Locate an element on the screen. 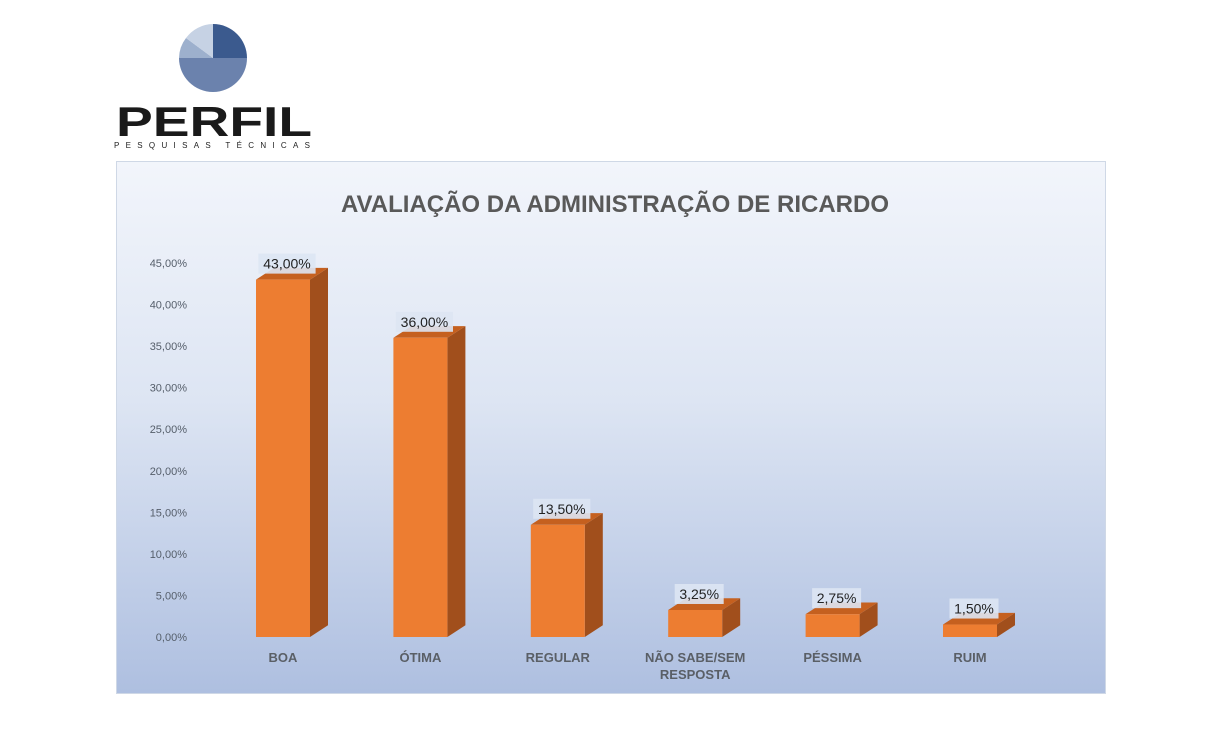 The image size is (1205, 729). category-label: PÉSSIMA is located at coordinates (832, 657).